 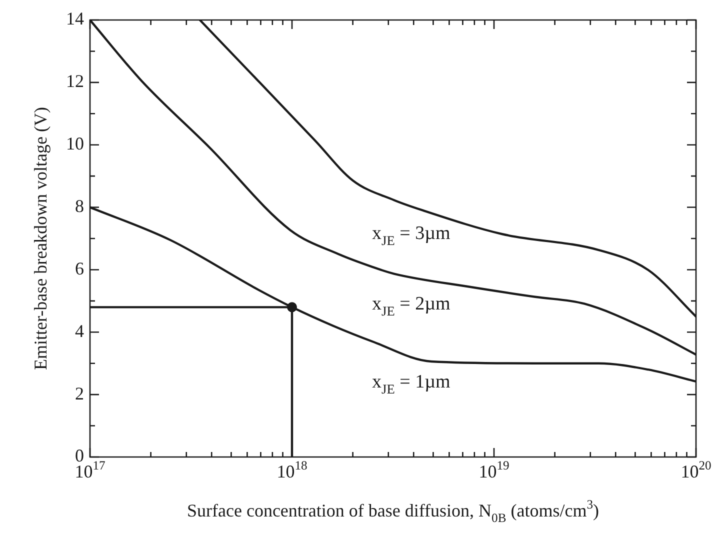 I want to click on y-tick-label: 14, so click(x=75, y=18).